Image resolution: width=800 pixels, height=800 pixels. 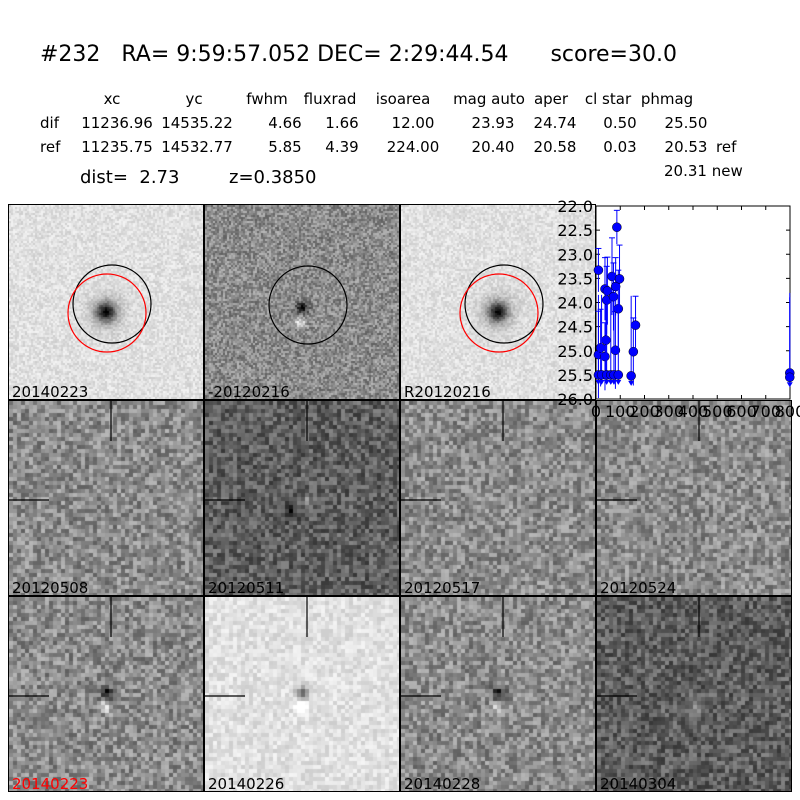 I want to click on table-cell: 14535.22, so click(x=197, y=123).